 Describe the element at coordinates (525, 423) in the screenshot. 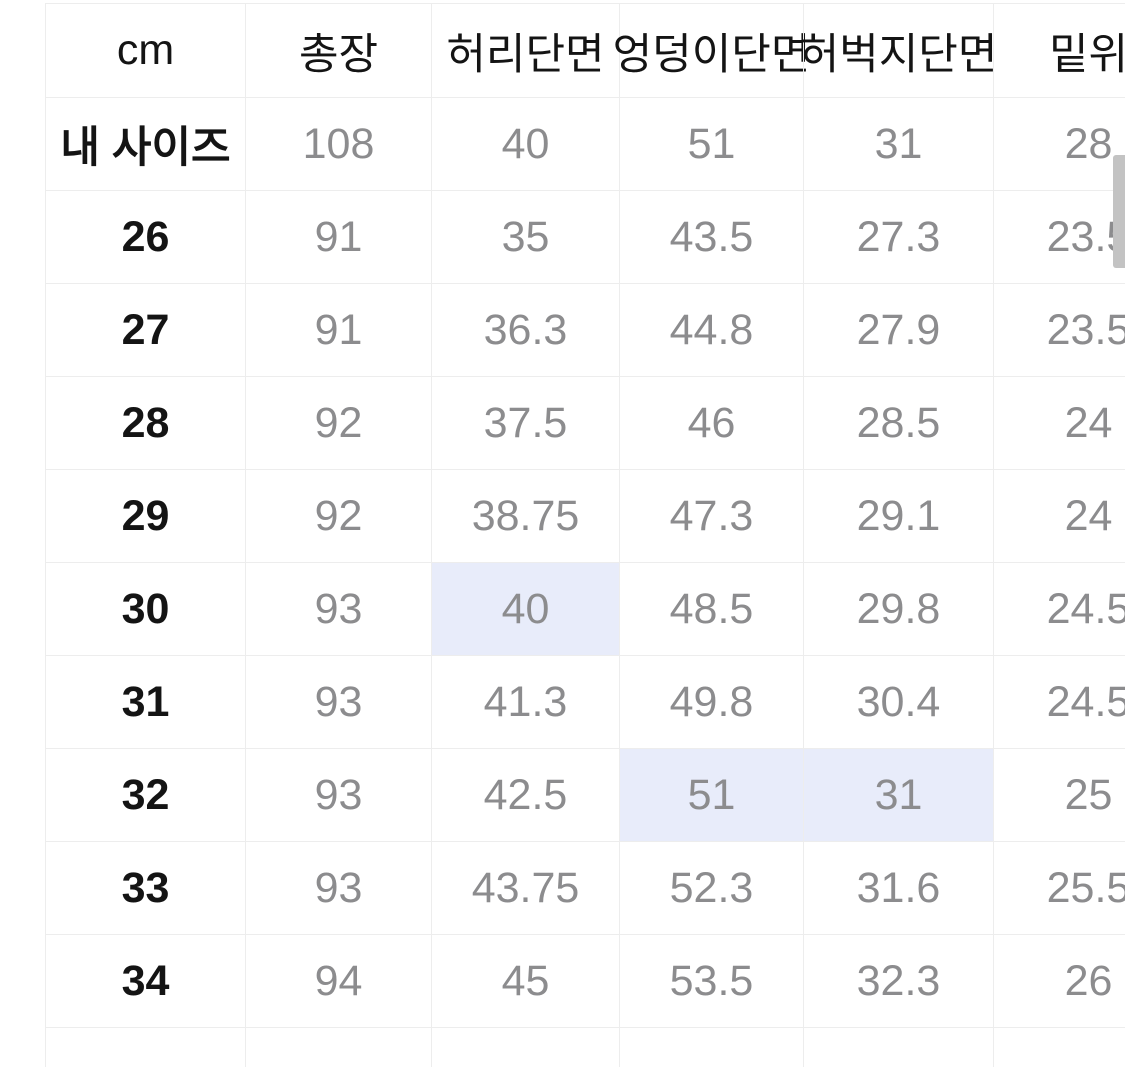

I see `cell-waist: 37.5` at that location.